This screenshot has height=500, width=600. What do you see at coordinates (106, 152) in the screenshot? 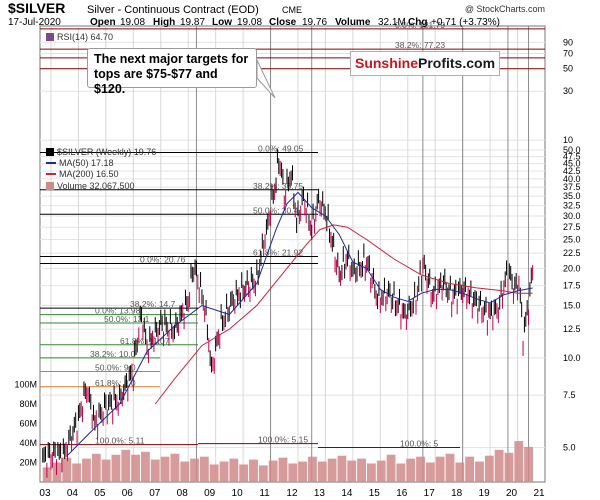
I see `price-legend: $SILVER (Weekly) 19.76` at bounding box center [106, 152].